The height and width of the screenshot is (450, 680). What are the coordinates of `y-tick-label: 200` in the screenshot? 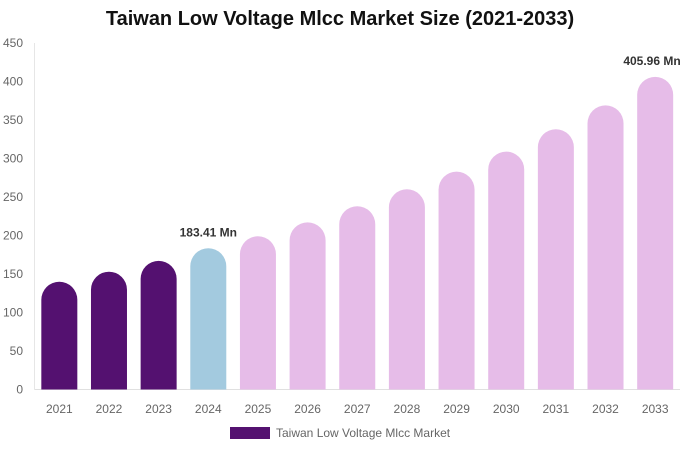 It's located at (13, 236).